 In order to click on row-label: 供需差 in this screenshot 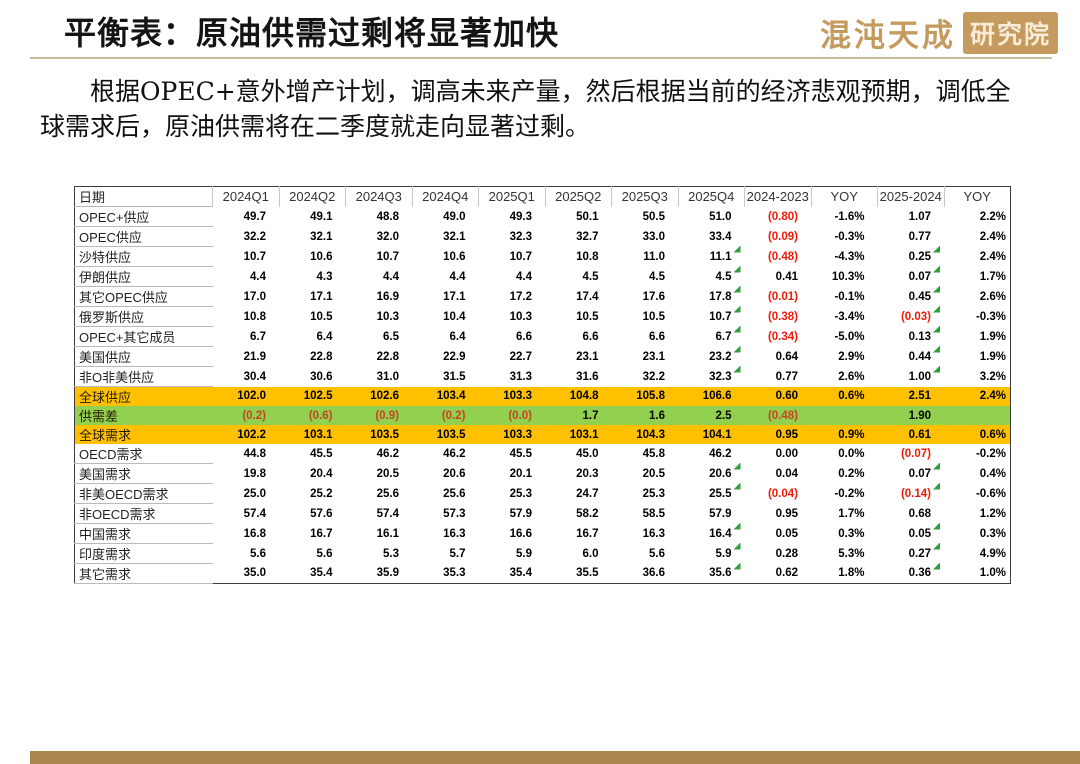, I will do `click(143, 415)`.